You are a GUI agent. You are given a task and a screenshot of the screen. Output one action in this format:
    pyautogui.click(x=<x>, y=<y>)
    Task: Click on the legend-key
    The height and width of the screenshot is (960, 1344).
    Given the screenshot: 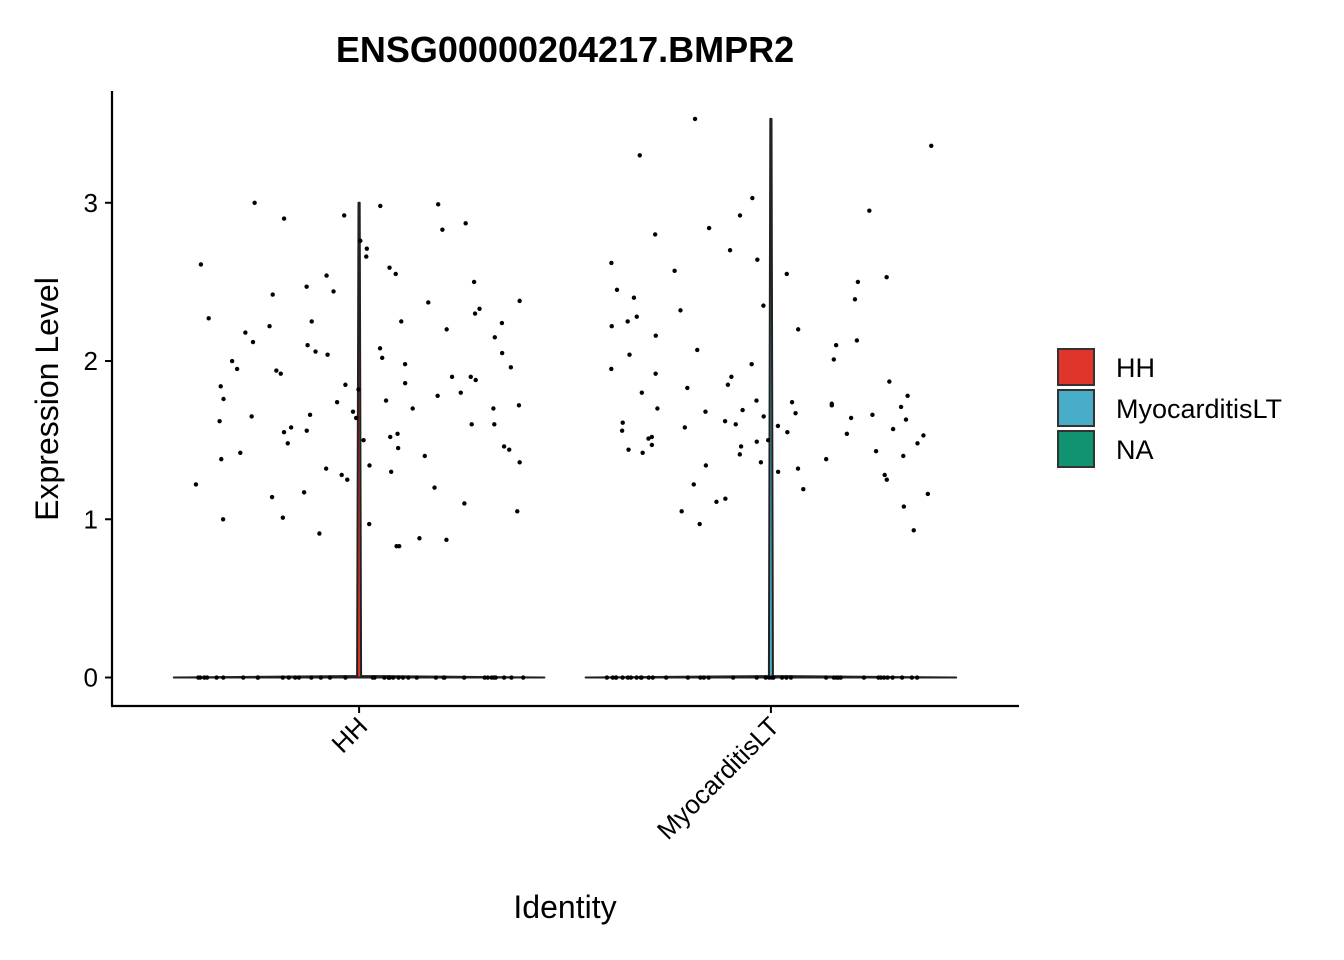 What is the action you would take?
    pyautogui.click(x=1076, y=449)
    